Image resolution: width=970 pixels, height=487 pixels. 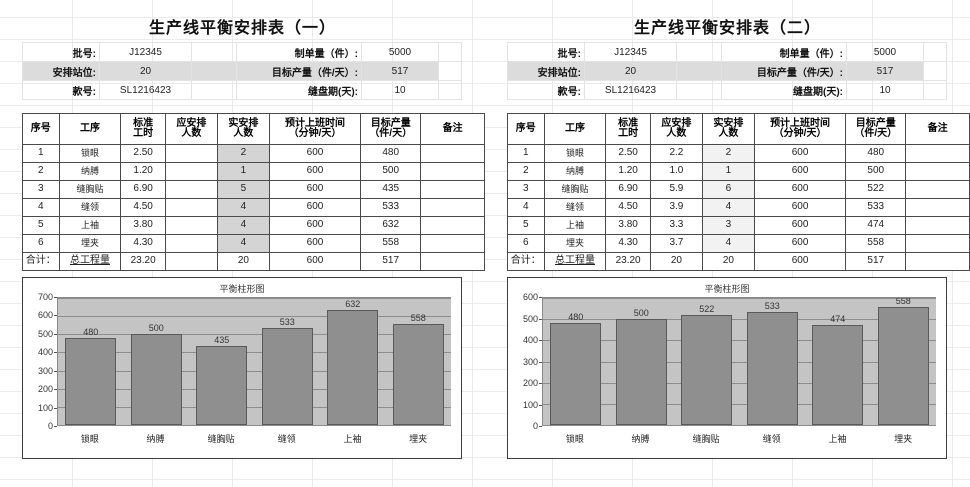 I want to click on cell-std: 3.80, so click(x=143, y=225).